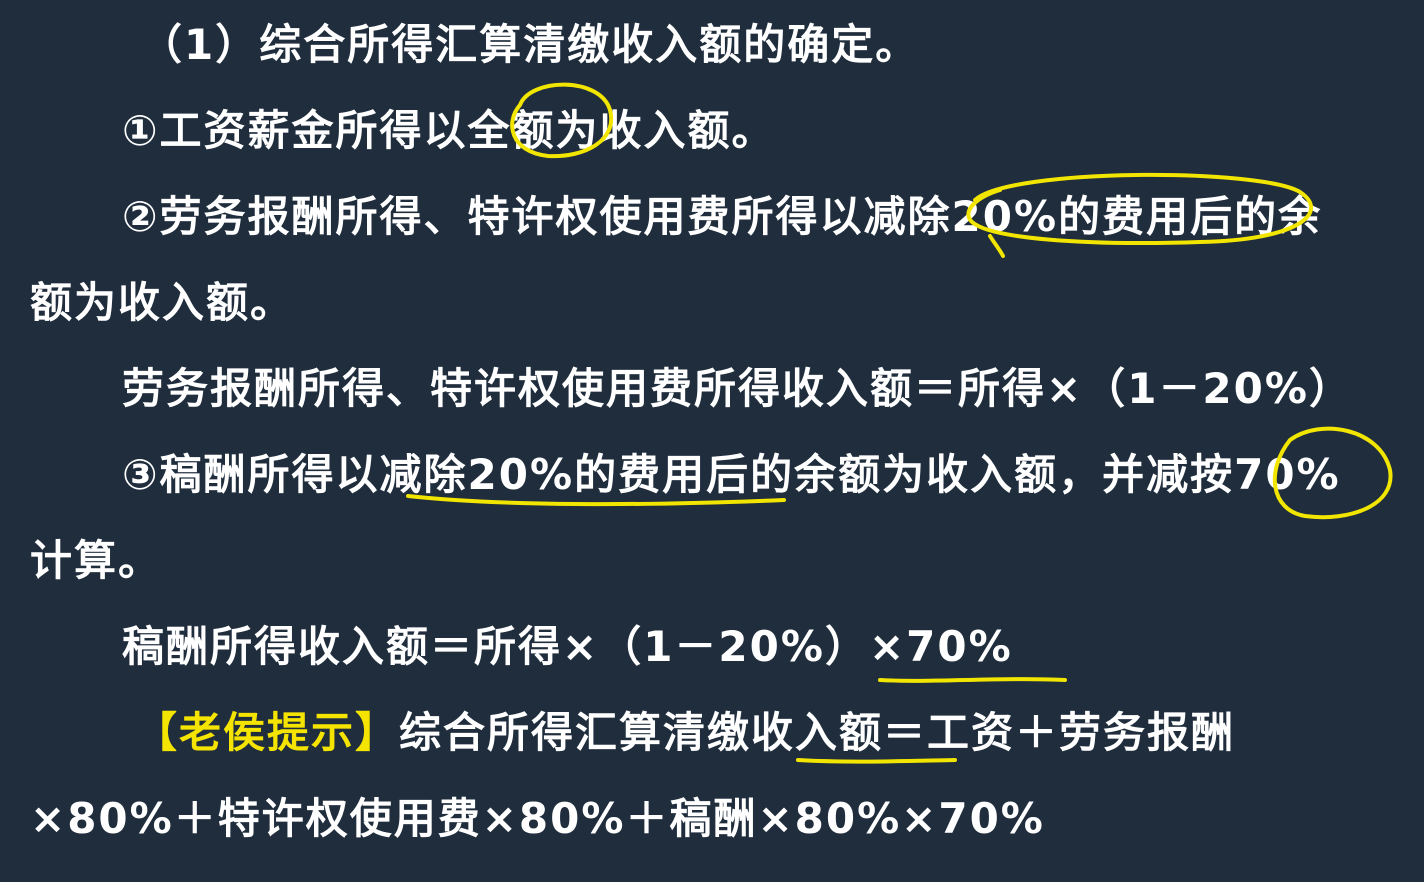 This screenshot has height=882, width=1424. What do you see at coordinates (737, 388) in the screenshot?
I see `formula-labor-royalty: 劳务报酬所得、特许权使用费所得收入额＝所得×（1－20%）` at bounding box center [737, 388].